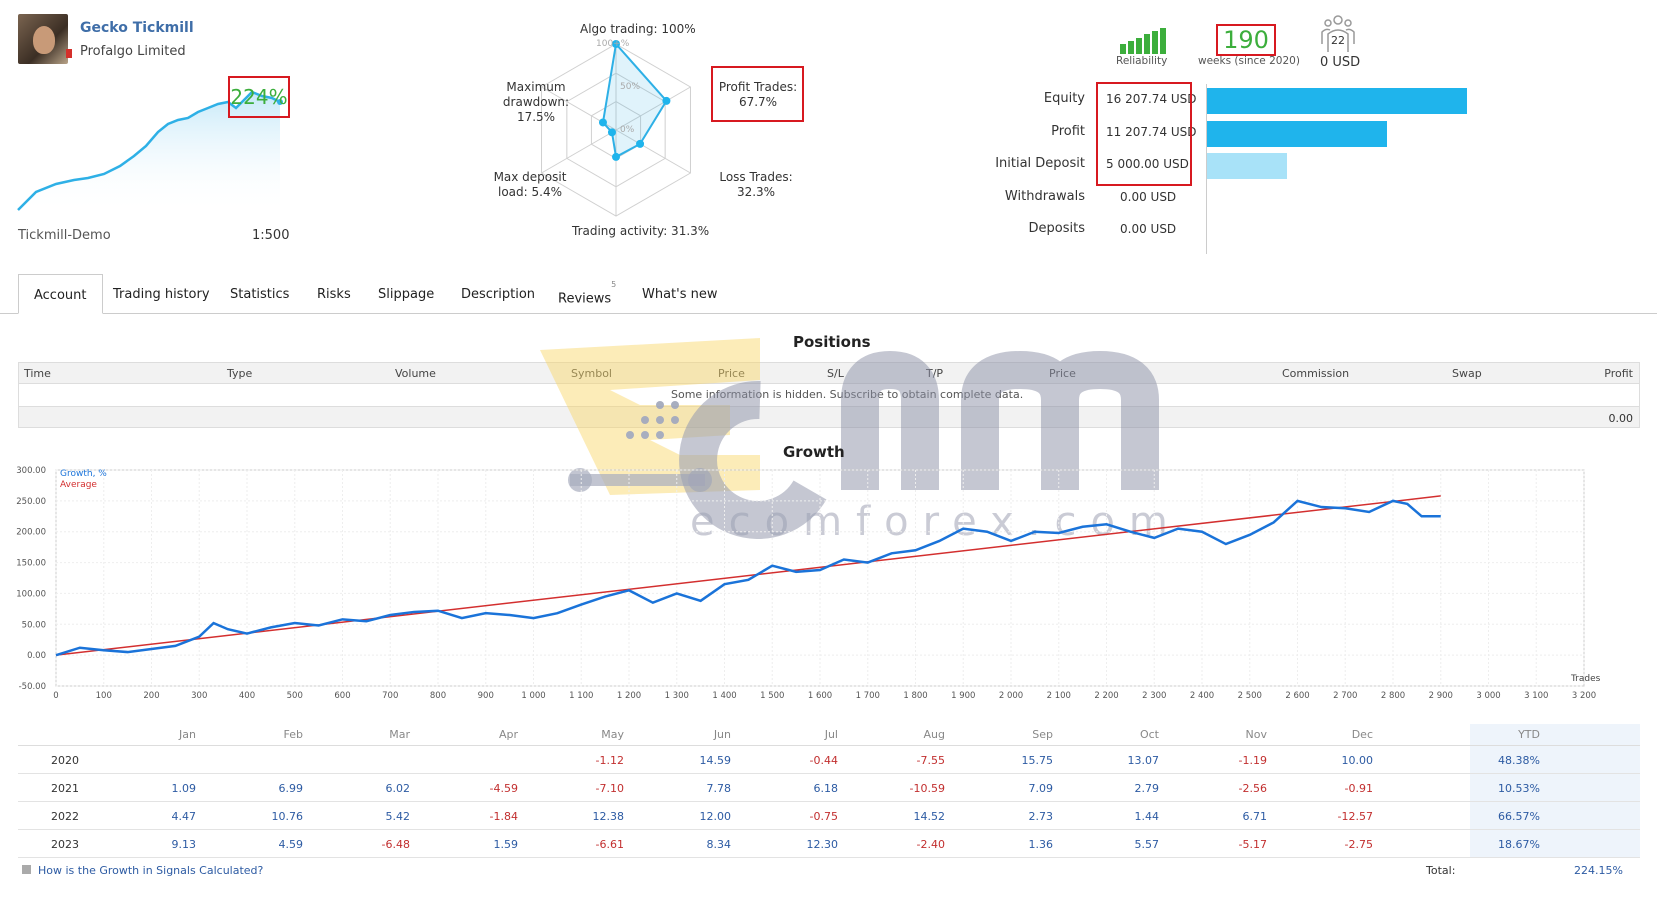  I want to click on month-value: -1.19, so click(1252, 760).